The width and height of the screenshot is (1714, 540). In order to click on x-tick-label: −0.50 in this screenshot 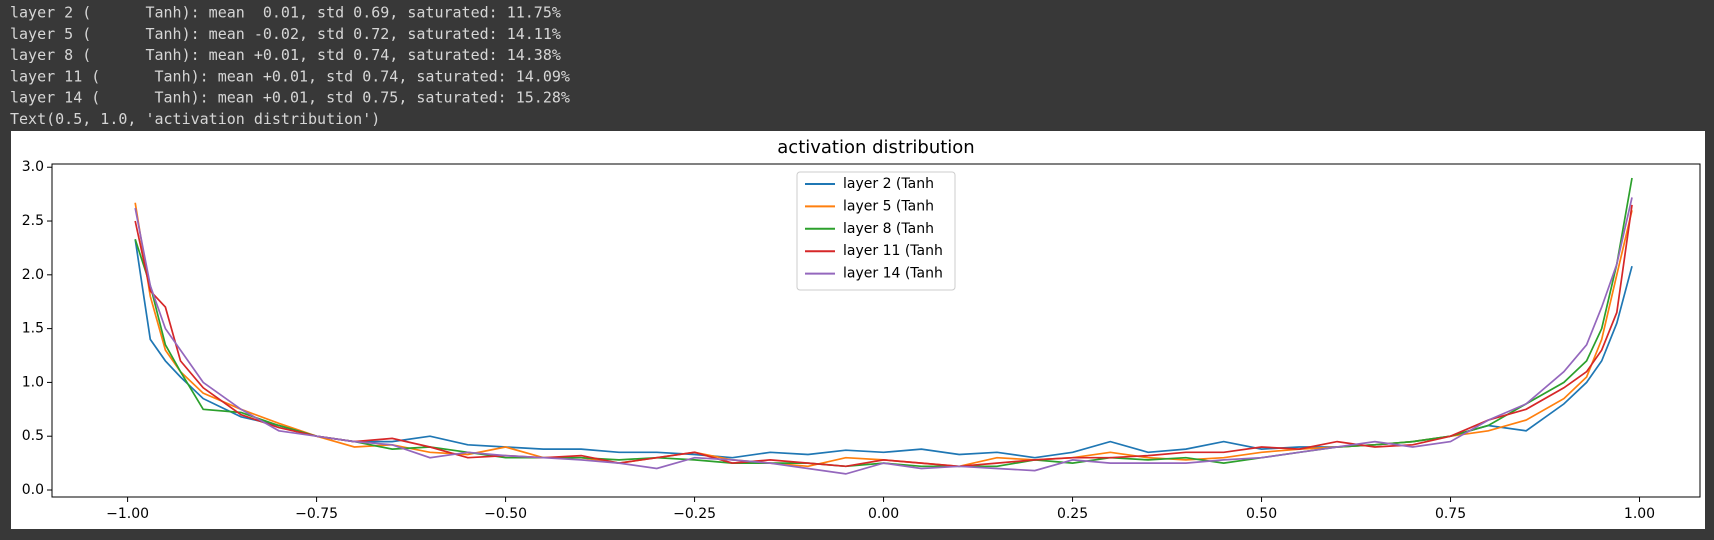, I will do `click(505, 514)`.